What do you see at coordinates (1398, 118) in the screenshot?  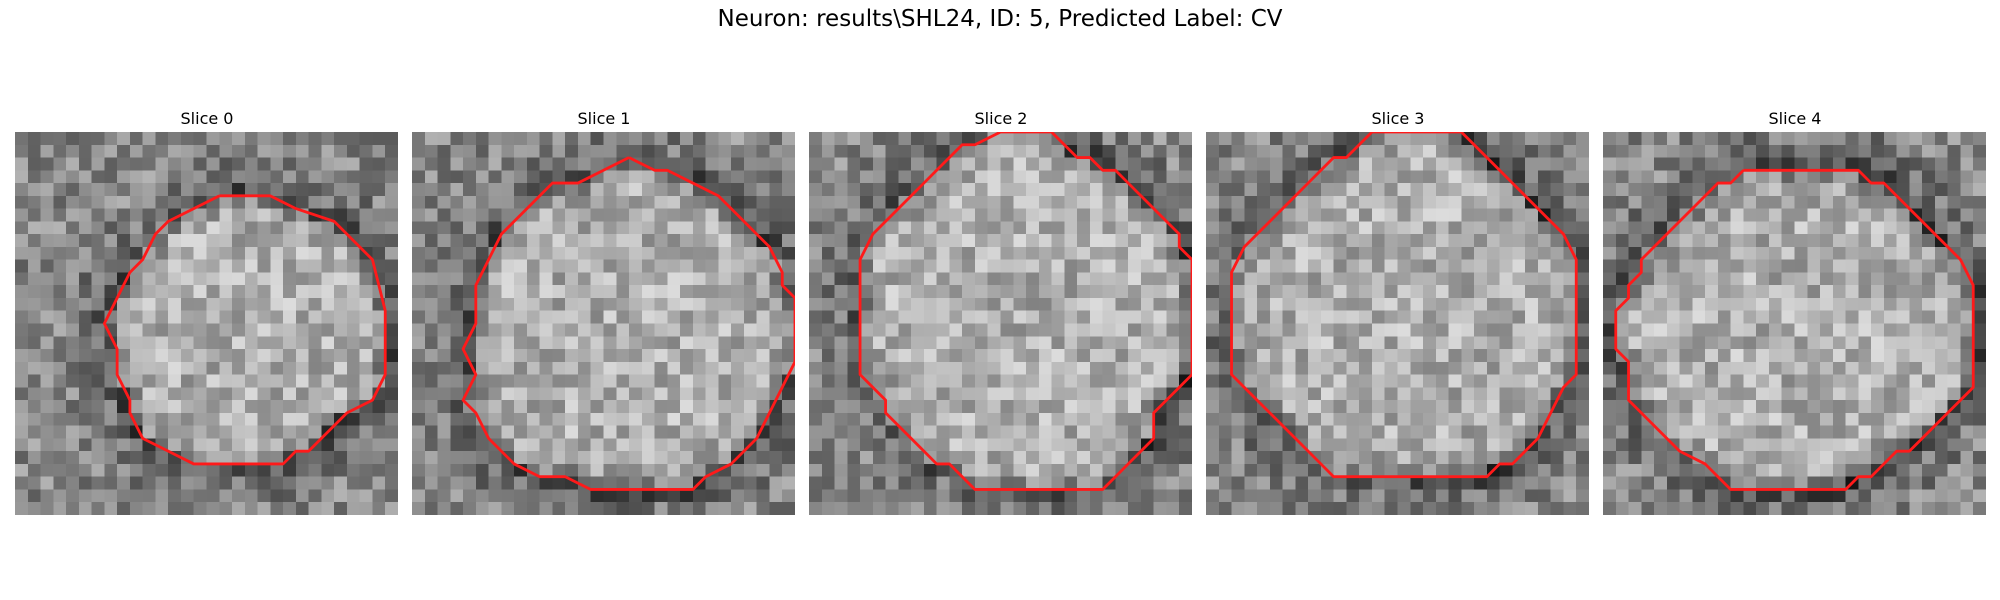 I see `slice-title: Slice 3` at bounding box center [1398, 118].